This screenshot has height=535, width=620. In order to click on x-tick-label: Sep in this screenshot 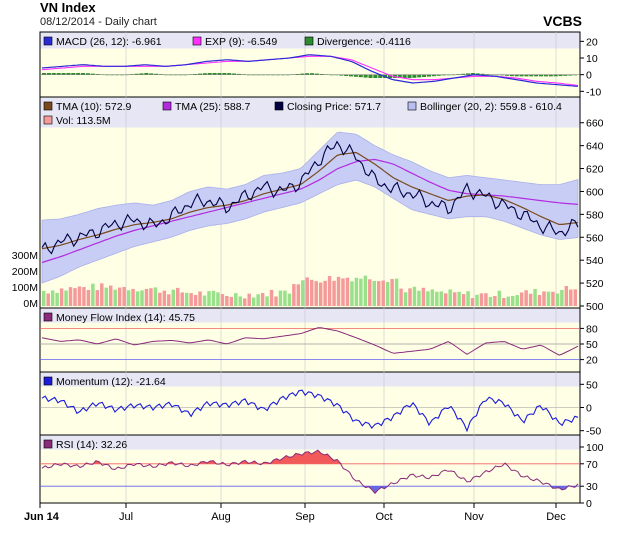, I will do `click(305, 517)`.